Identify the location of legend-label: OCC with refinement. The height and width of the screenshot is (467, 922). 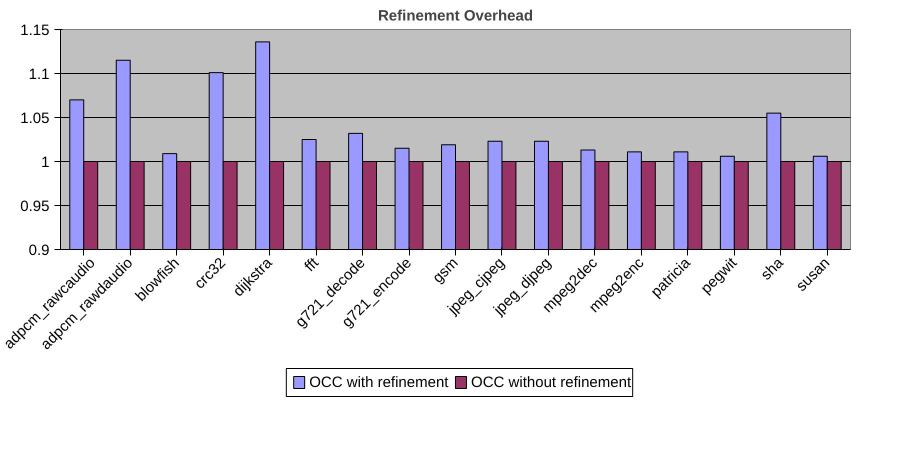
(379, 382).